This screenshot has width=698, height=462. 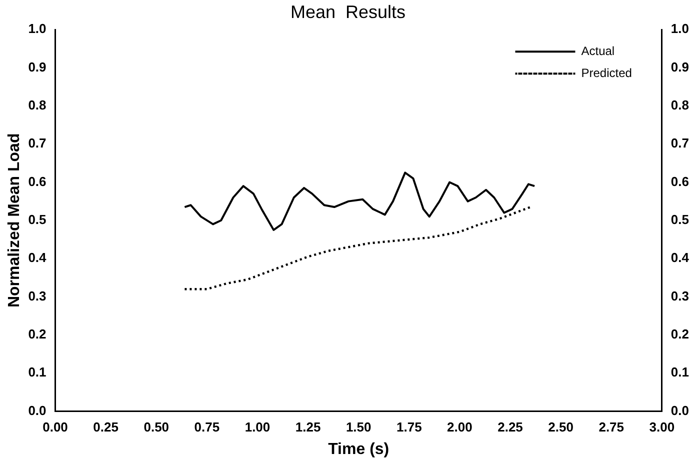 What do you see at coordinates (37, 181) in the screenshot?
I see `y-tick-label: 0.6` at bounding box center [37, 181].